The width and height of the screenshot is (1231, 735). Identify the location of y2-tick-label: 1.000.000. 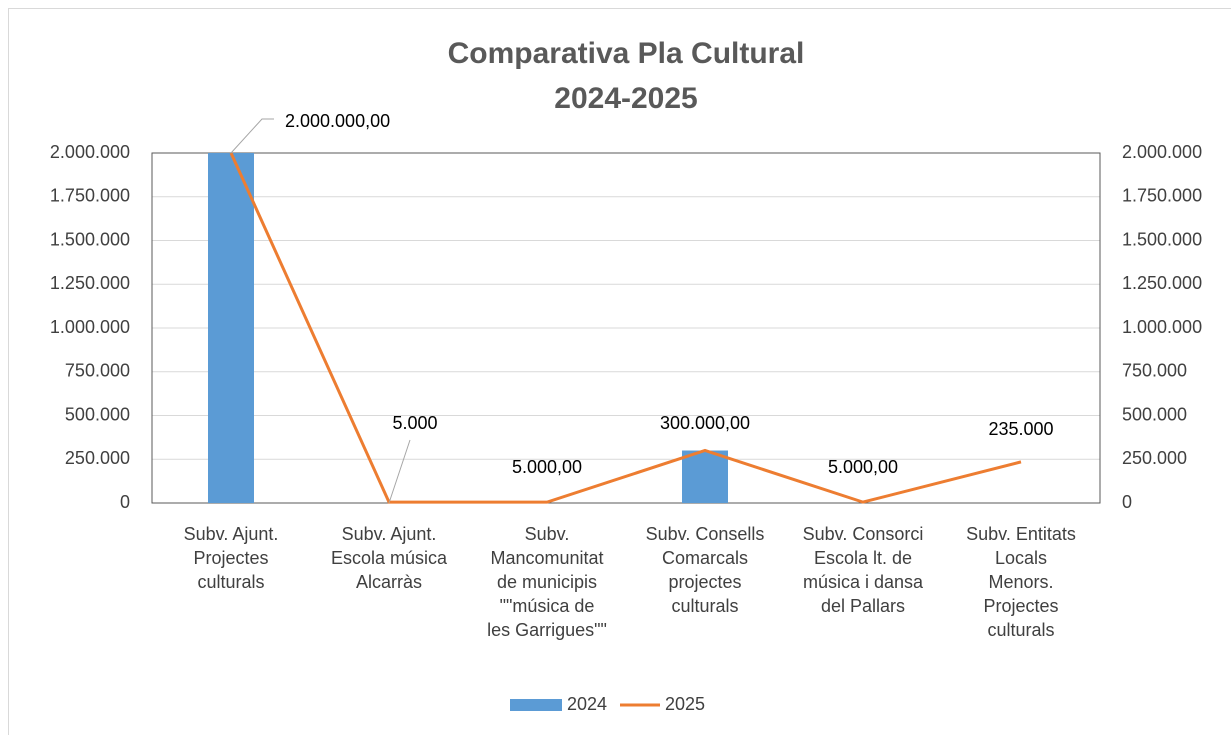
(1162, 327).